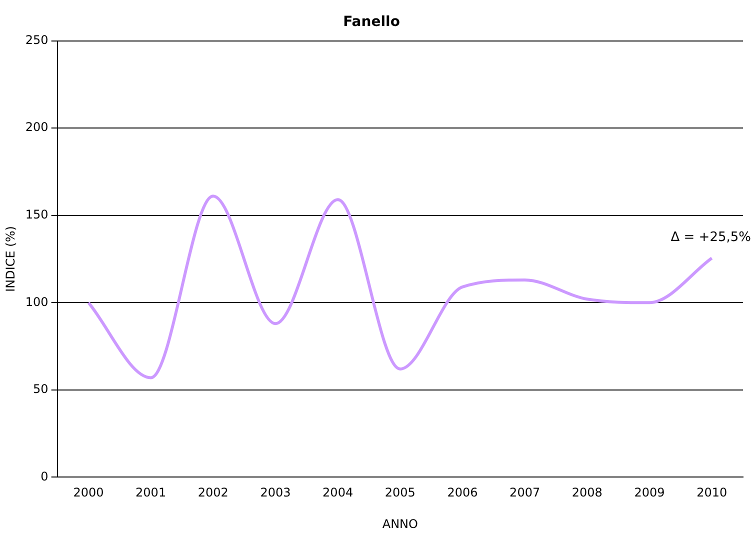 The height and width of the screenshot is (536, 755). I want to click on x-tick-label: 2005, so click(400, 493).